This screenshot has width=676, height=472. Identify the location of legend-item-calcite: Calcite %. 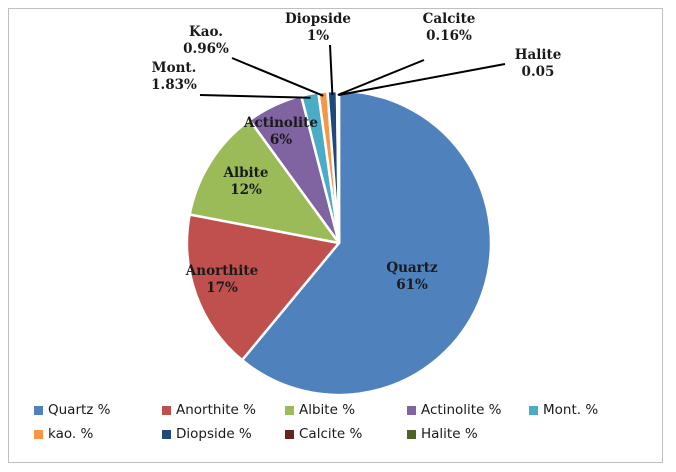
(346, 434).